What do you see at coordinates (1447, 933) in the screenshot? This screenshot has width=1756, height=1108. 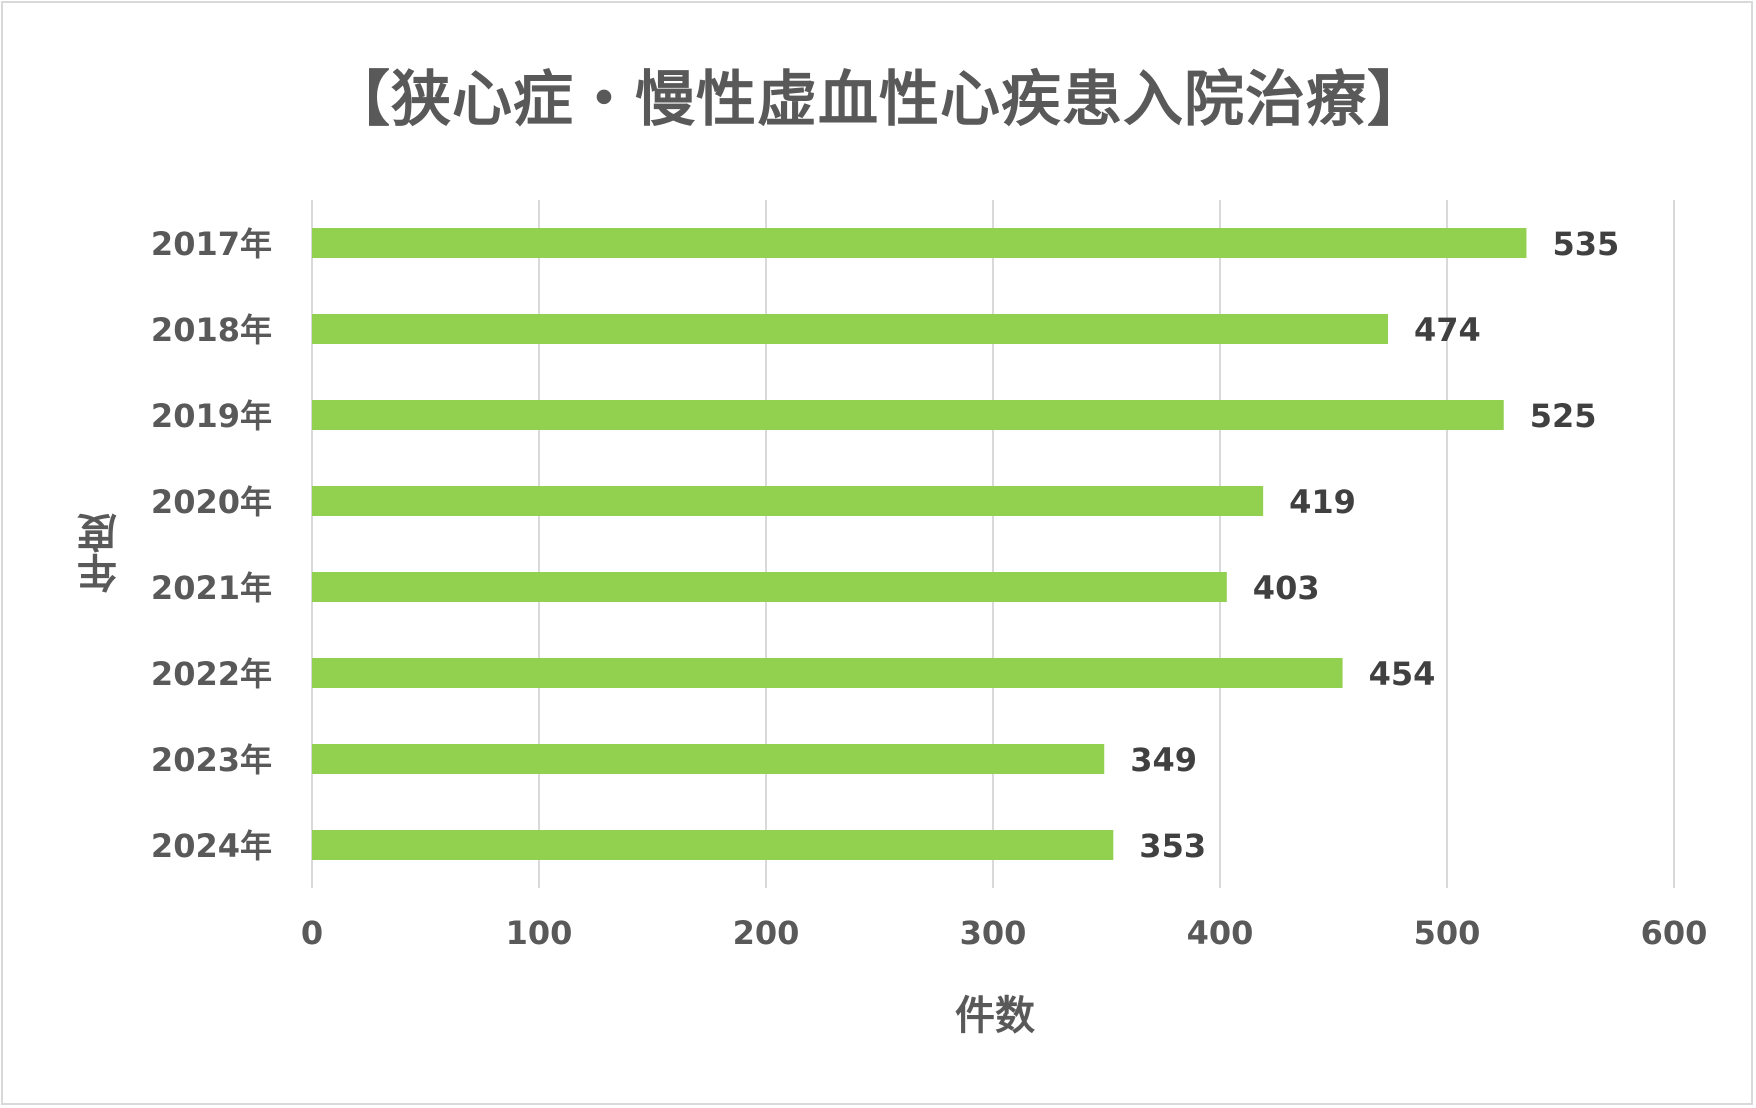 I see `x-tick-label: 500` at bounding box center [1447, 933].